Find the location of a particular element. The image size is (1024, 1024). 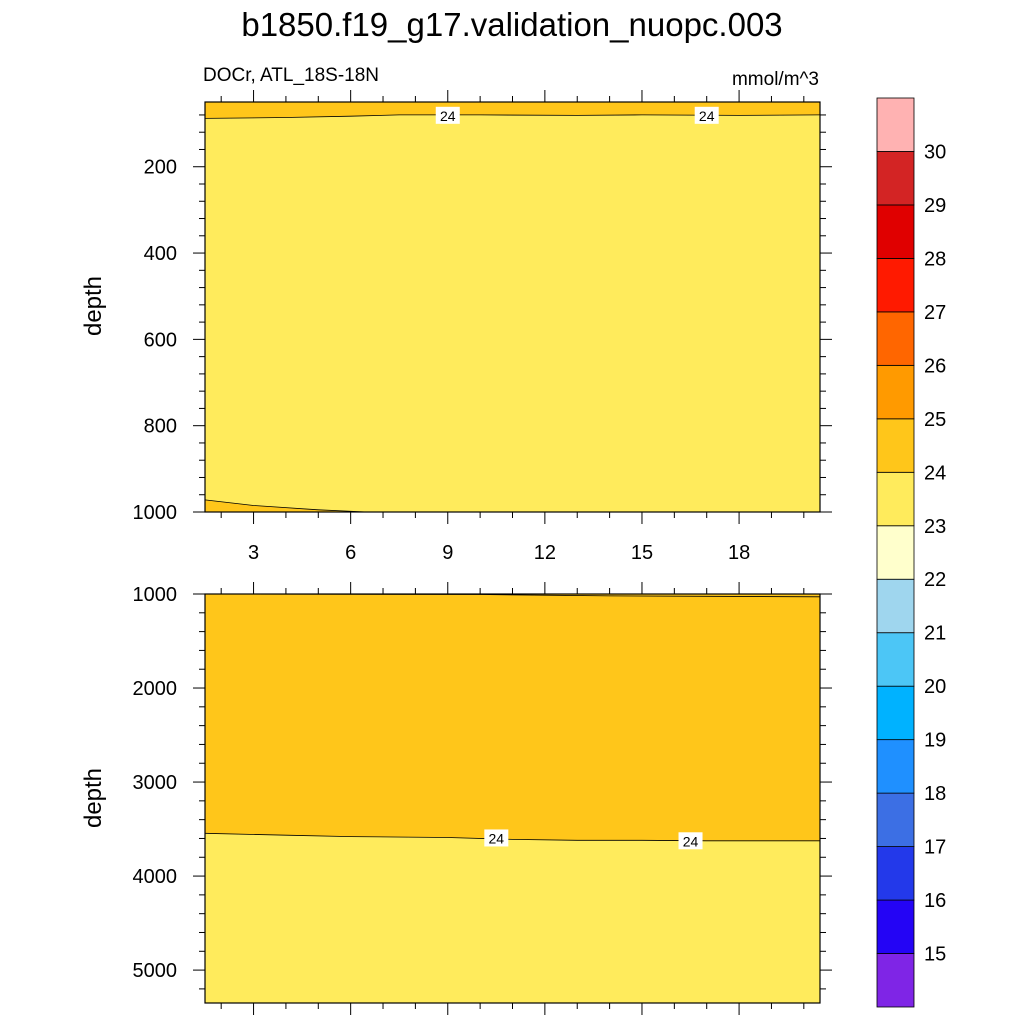

variable-label: DOCr, ATL_18S-18N is located at coordinates (291, 75).